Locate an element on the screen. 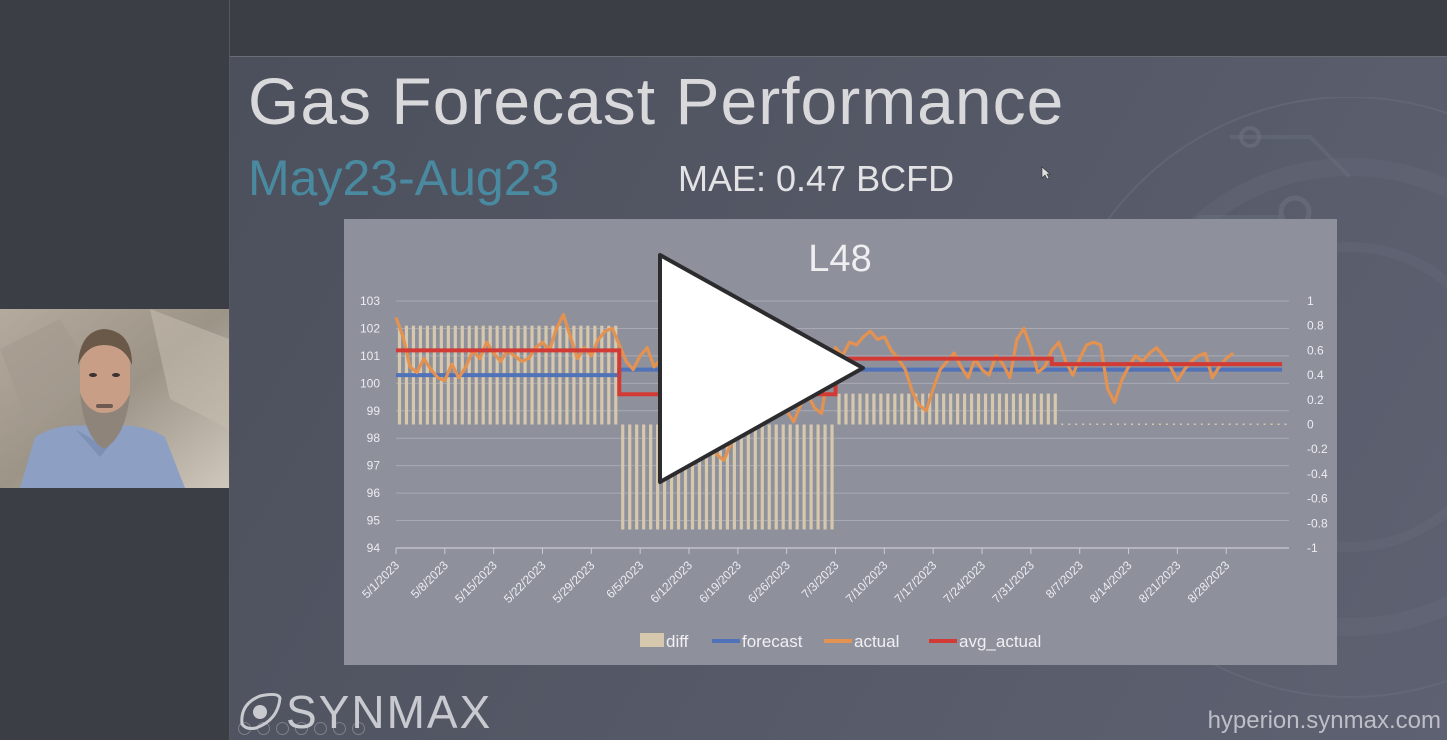 This screenshot has width=1447, height=740. synmax-logo: SYNMAX is located at coordinates (365, 712).